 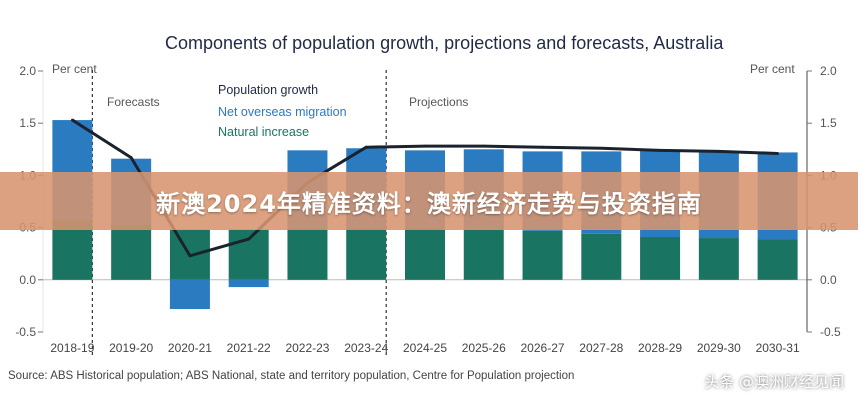 What do you see at coordinates (719, 348) in the screenshot?
I see `x-tick-label: 2029-30` at bounding box center [719, 348].